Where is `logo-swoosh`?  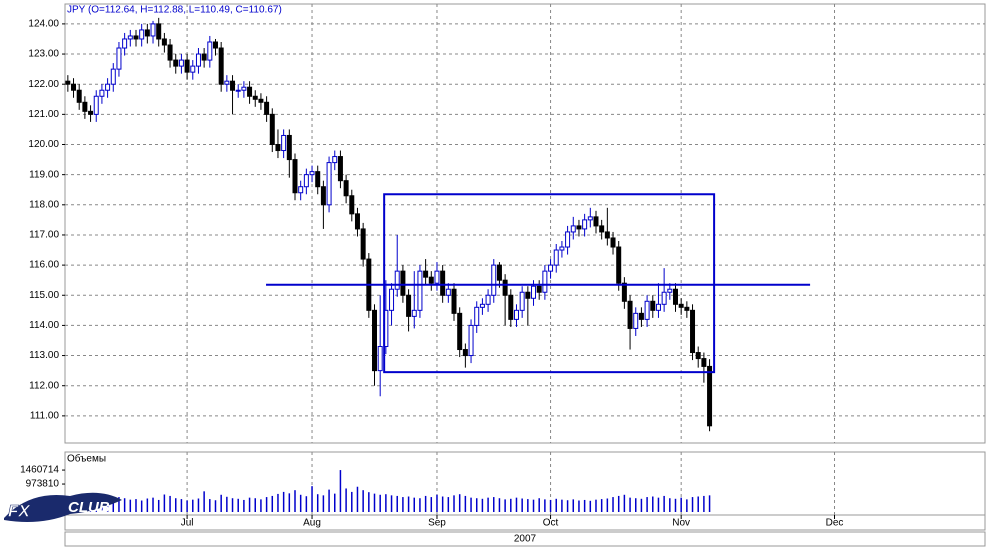 logo-swoosh is located at coordinates (63, 507).